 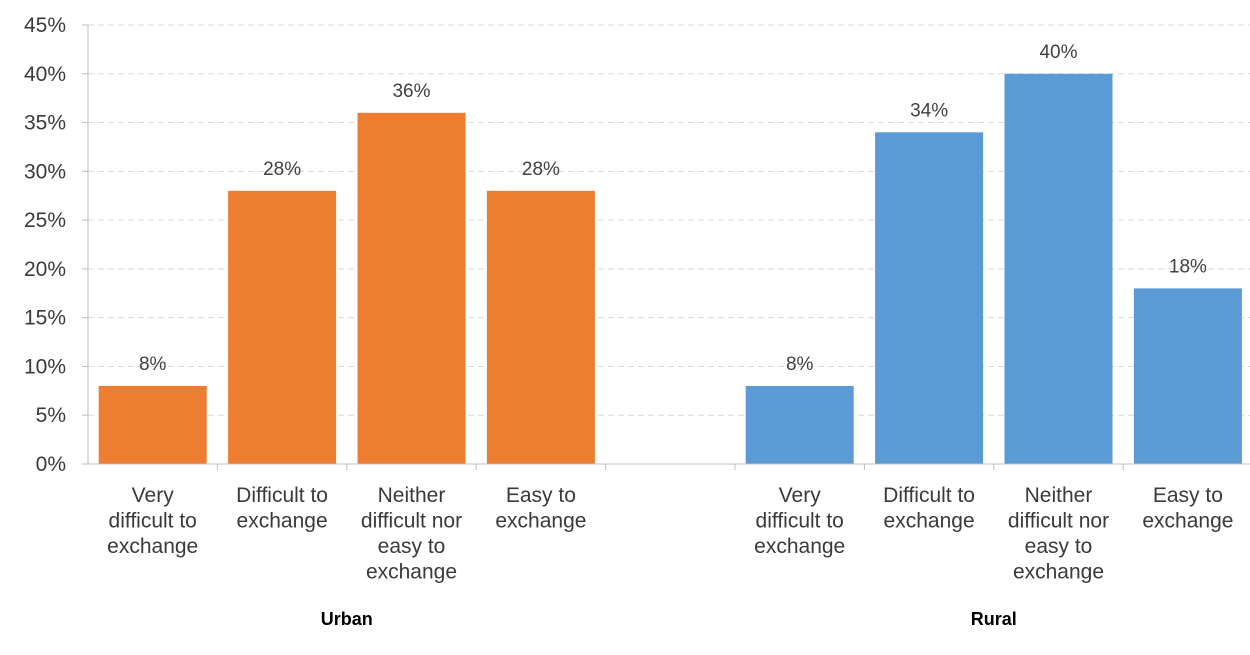 I want to click on y-tick-label: 40%, so click(x=45, y=74).